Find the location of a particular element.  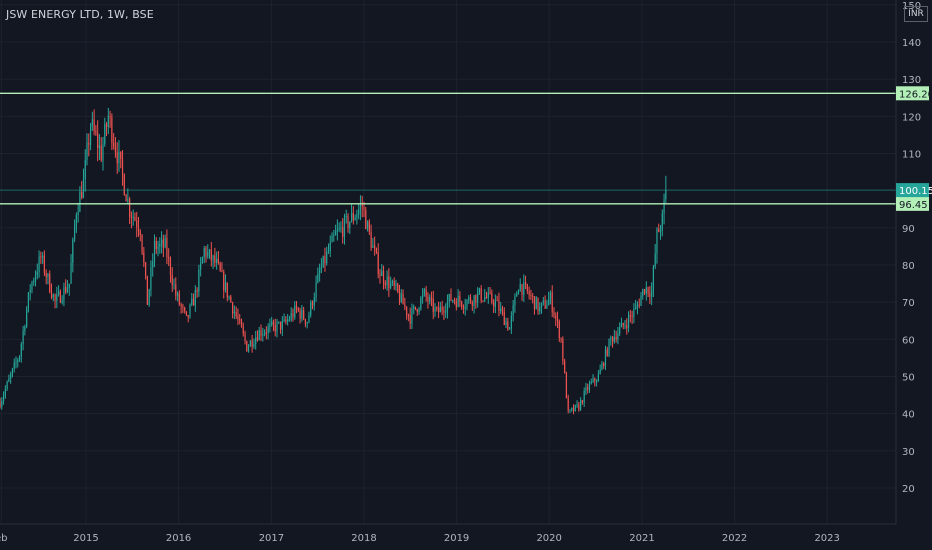

y-tick-label: 50 is located at coordinates (908, 378).